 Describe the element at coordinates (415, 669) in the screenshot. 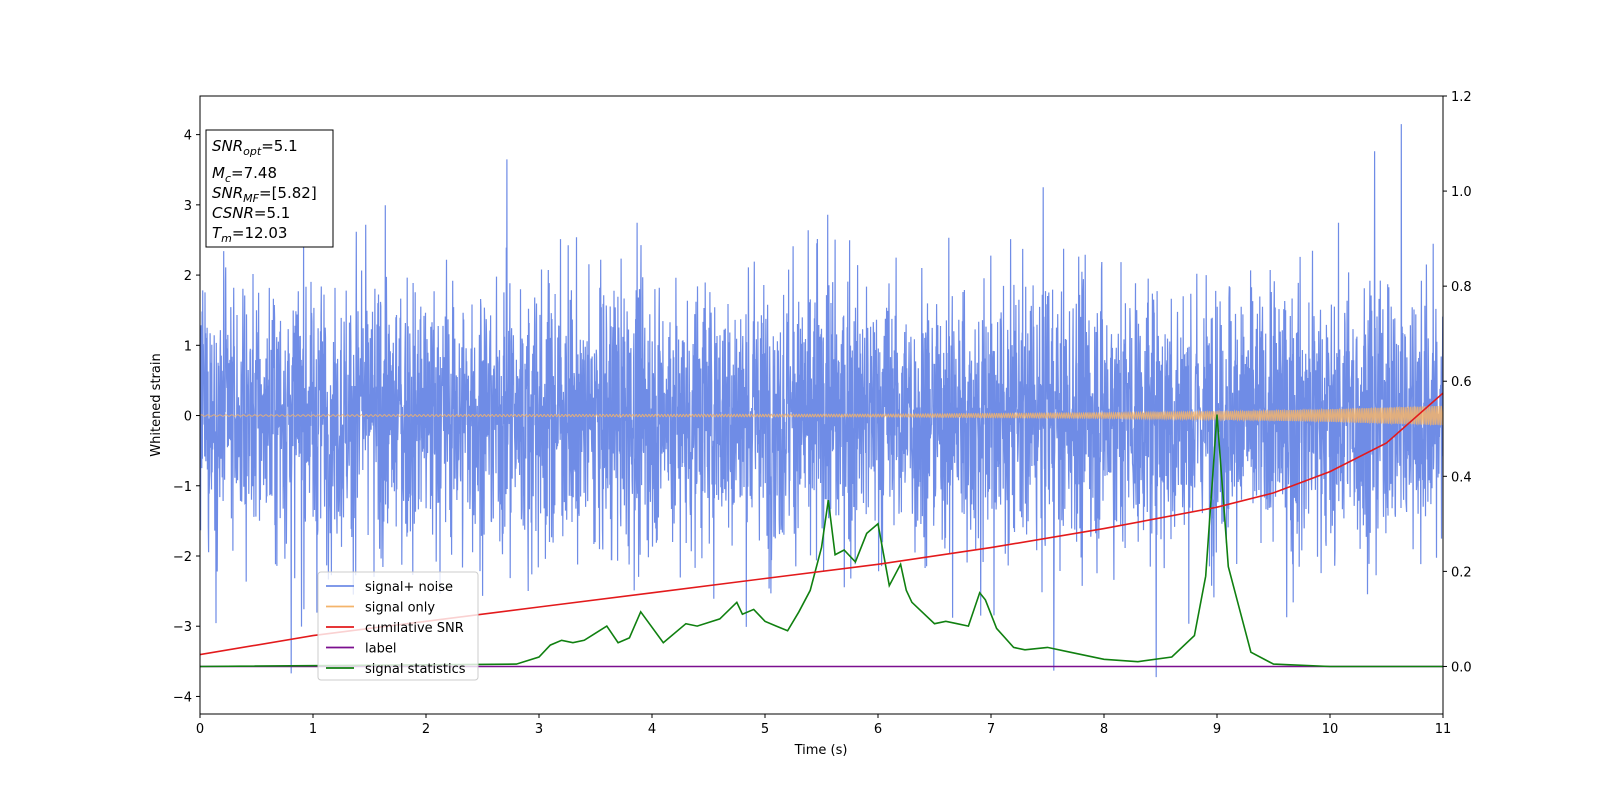

I see `legend-label: signal statistics` at that location.